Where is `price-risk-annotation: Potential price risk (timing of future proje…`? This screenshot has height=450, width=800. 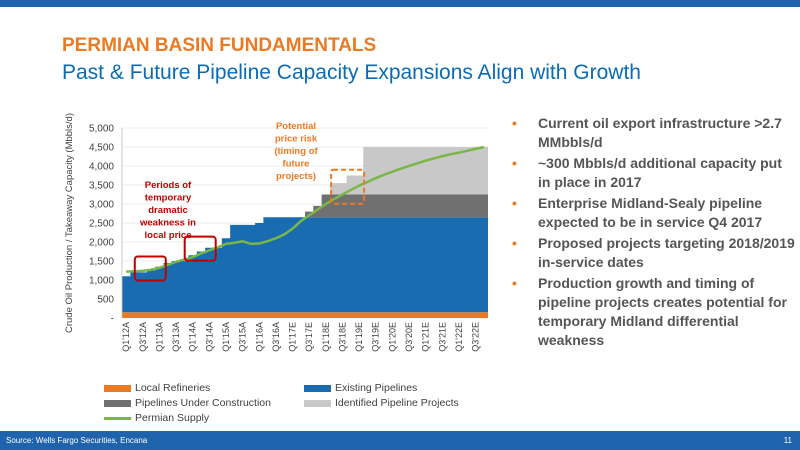 price-risk-annotation: Potential price risk (timing of future proje… is located at coordinates (296, 151).